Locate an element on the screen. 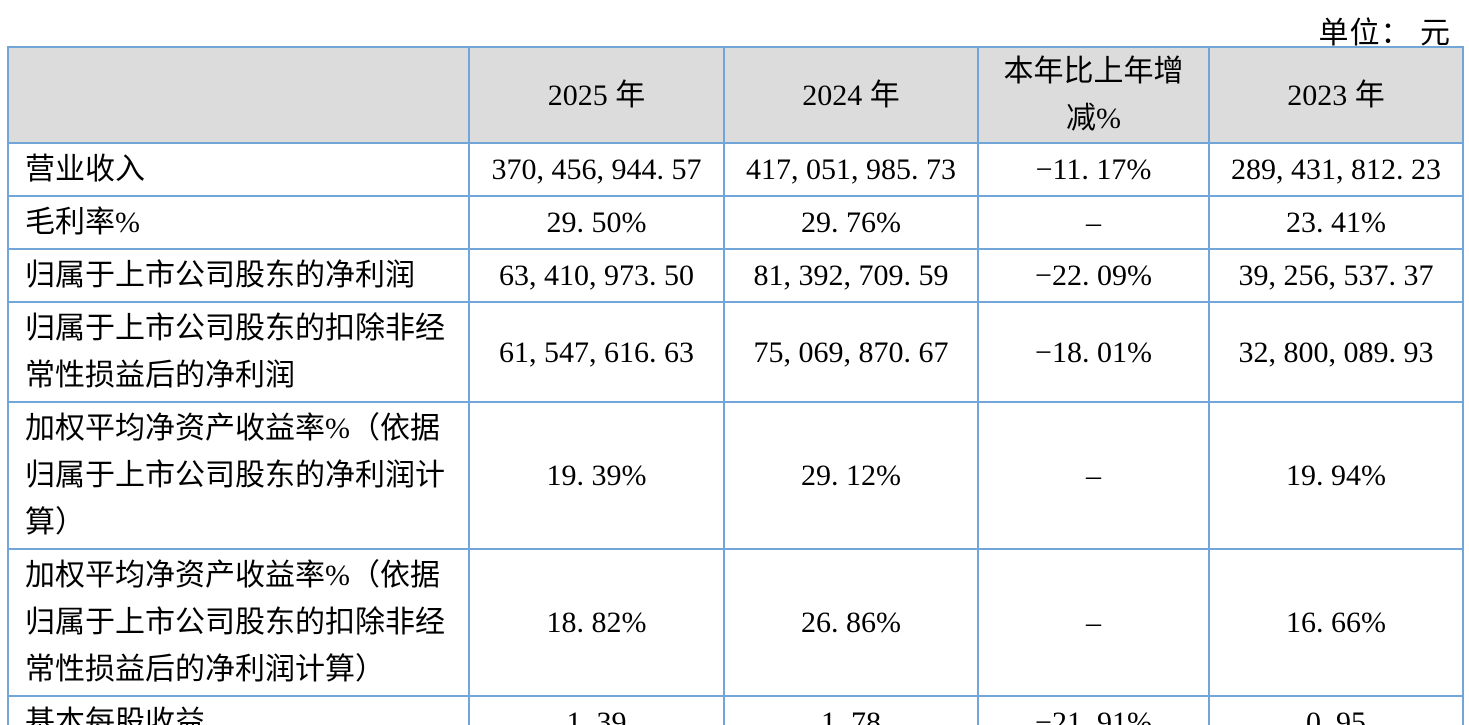 The height and width of the screenshot is (725, 1469). cell-y2023: 16. 66% is located at coordinates (1336, 622).